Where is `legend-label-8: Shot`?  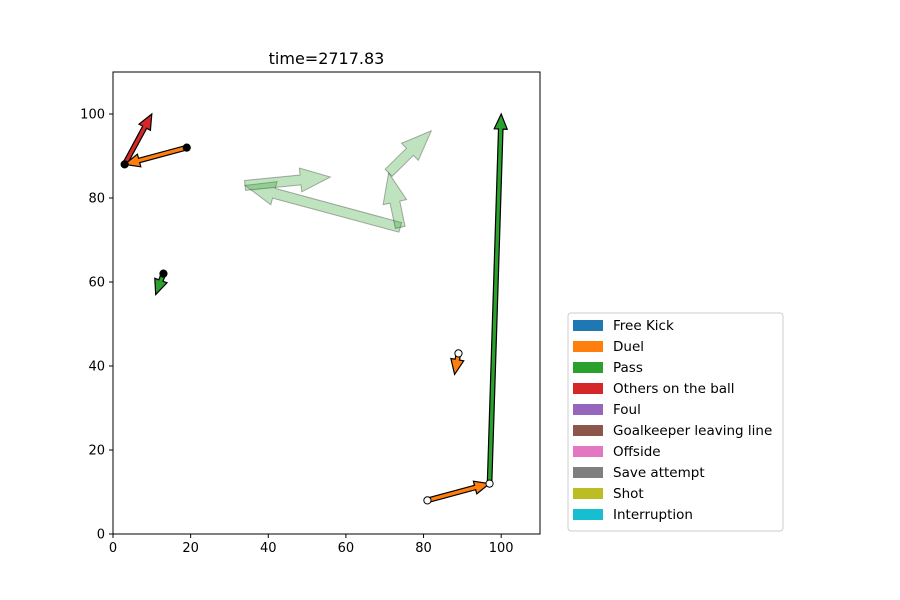
legend-label-8: Shot is located at coordinates (628, 494).